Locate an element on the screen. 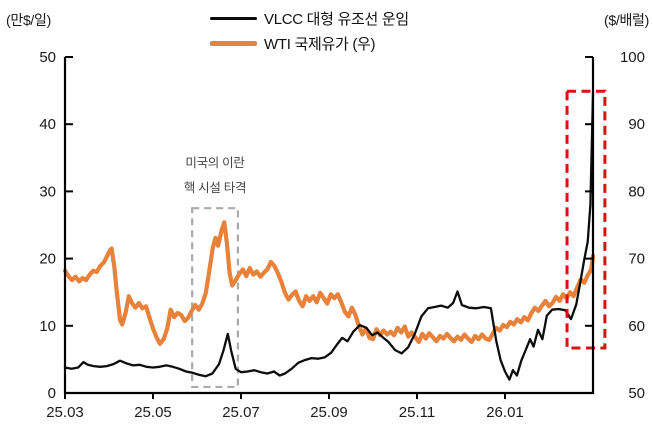 Image resolution: width=653 pixels, height=440 pixels. event-annotation-line-2: 핵 시설 타격 is located at coordinates (215, 188).